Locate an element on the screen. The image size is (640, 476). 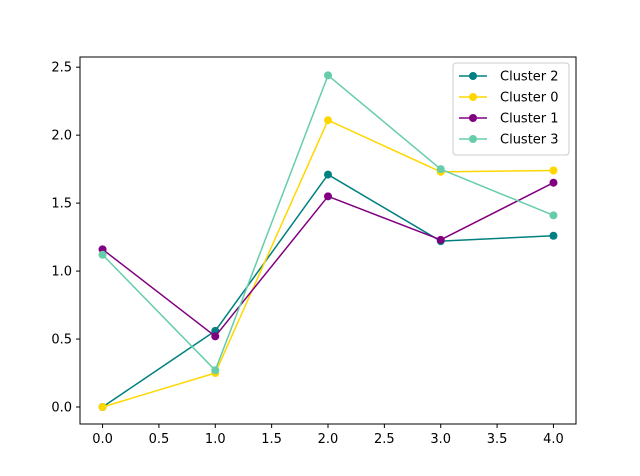
legend-label-2: Cluster 1 is located at coordinates (529, 119).